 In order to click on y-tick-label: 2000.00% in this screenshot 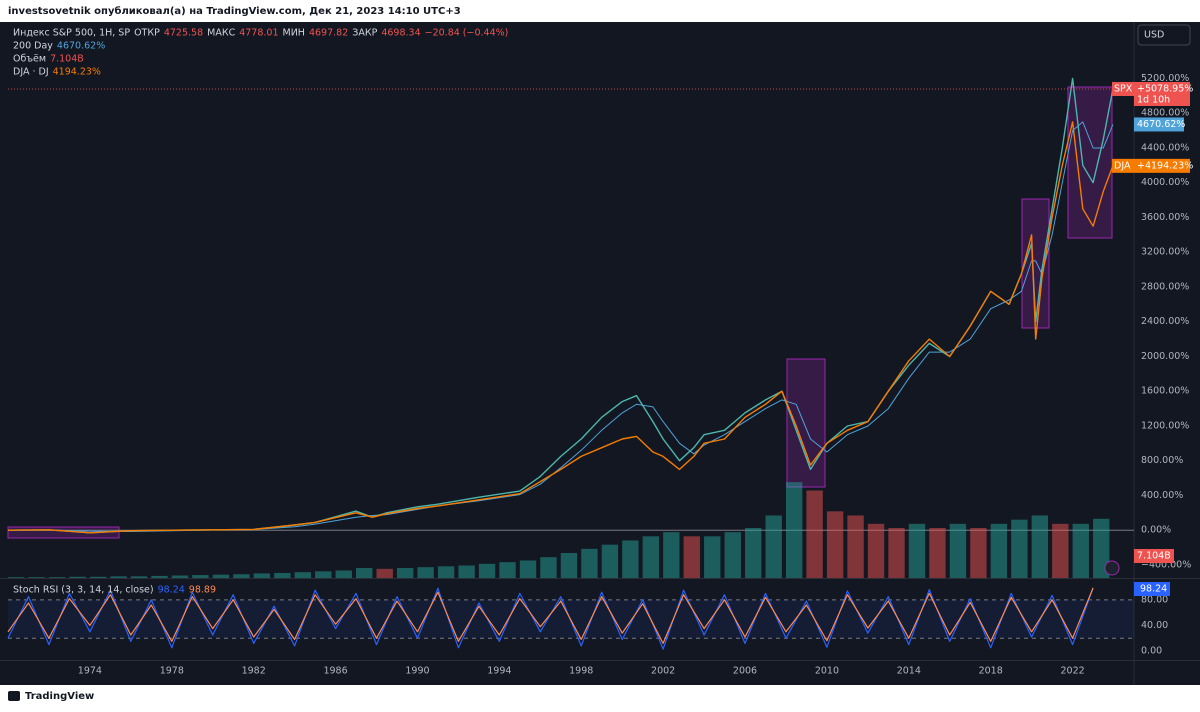, I will do `click(1165, 356)`.